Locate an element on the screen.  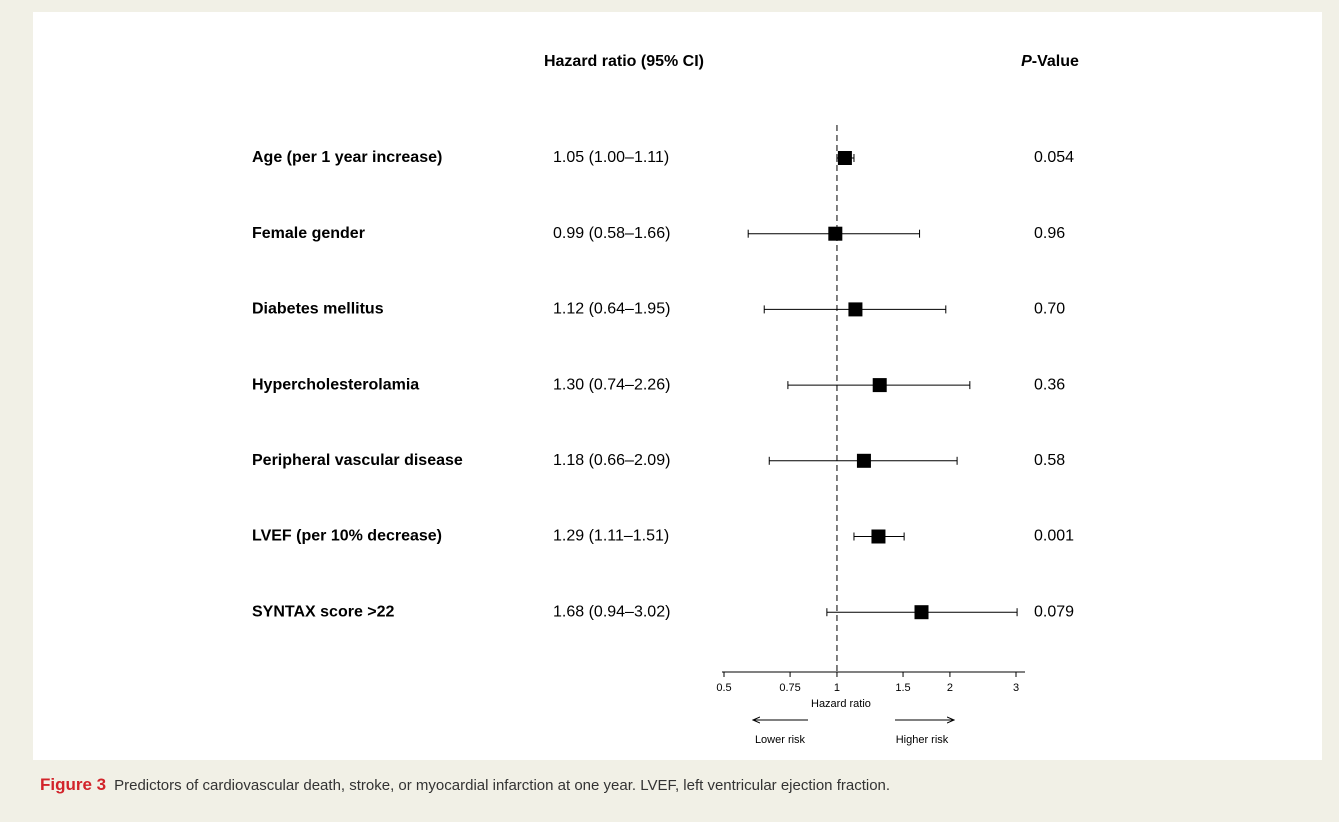
p-value: 0.58 is located at coordinates (1049, 460).